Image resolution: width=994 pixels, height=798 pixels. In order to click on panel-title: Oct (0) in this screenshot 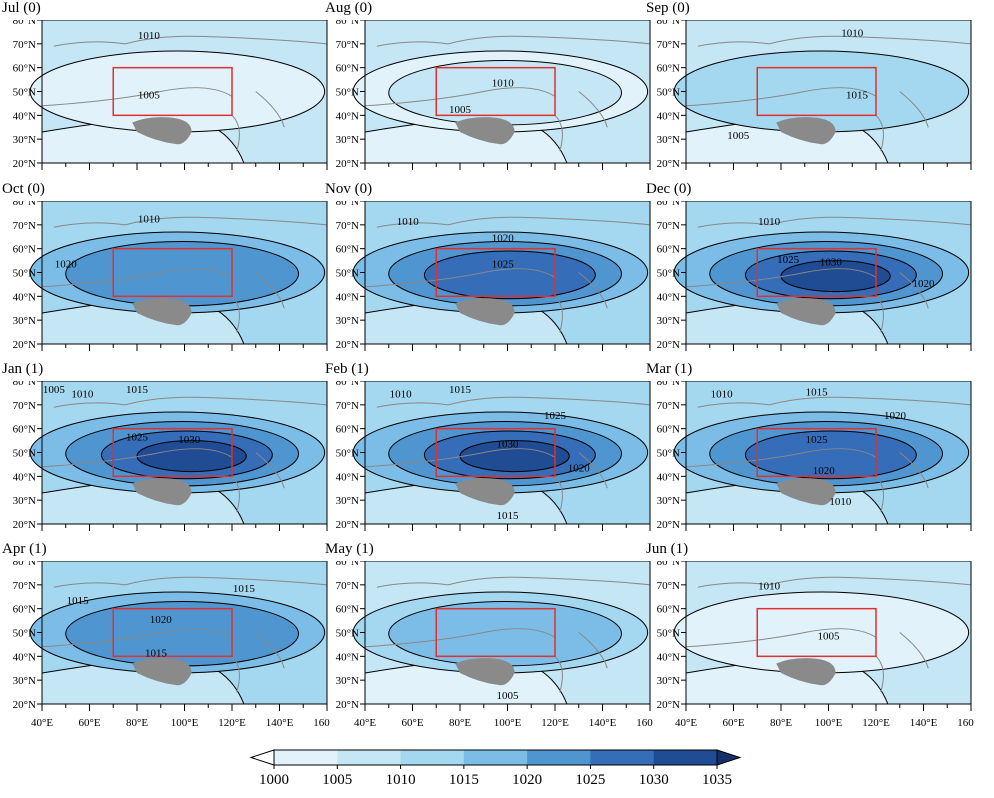, I will do `click(23, 189)`.